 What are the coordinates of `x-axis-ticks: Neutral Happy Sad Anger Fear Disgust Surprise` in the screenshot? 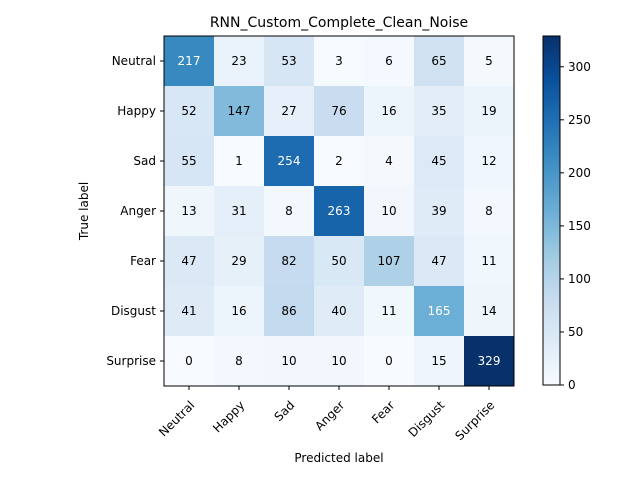 It's located at (326, 414).